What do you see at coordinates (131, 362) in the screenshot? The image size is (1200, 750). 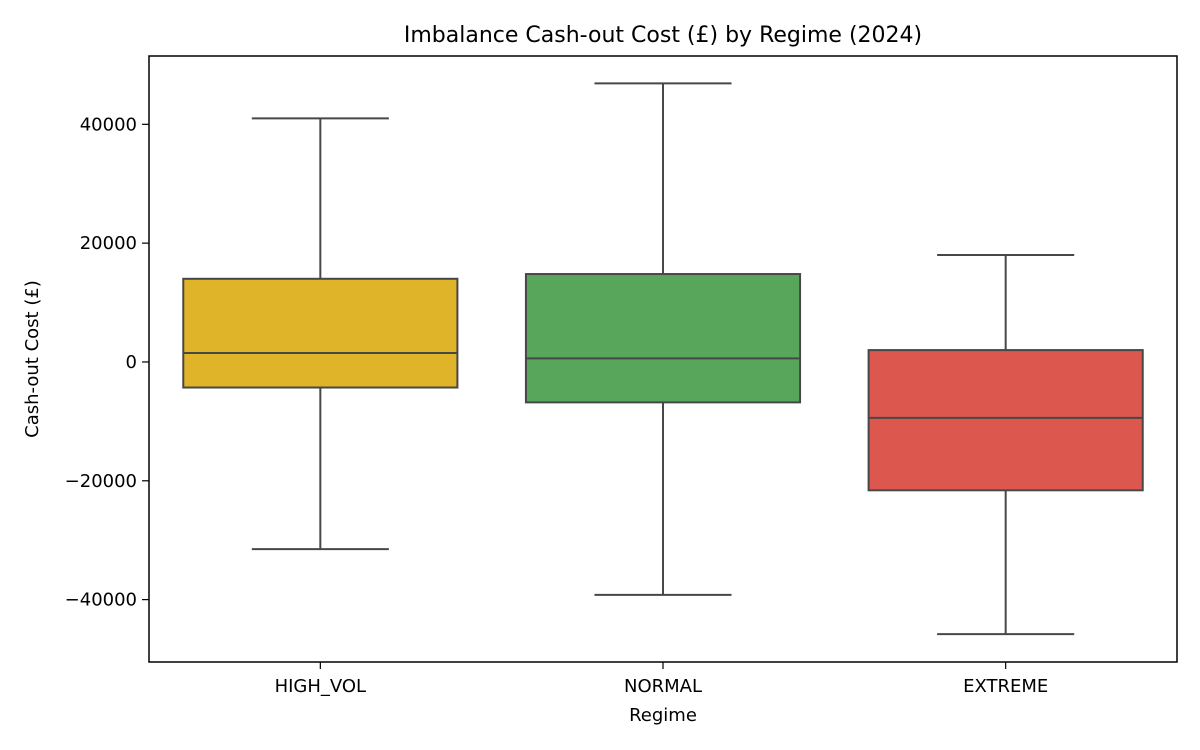 I see `y-tick-label: 0` at bounding box center [131, 362].